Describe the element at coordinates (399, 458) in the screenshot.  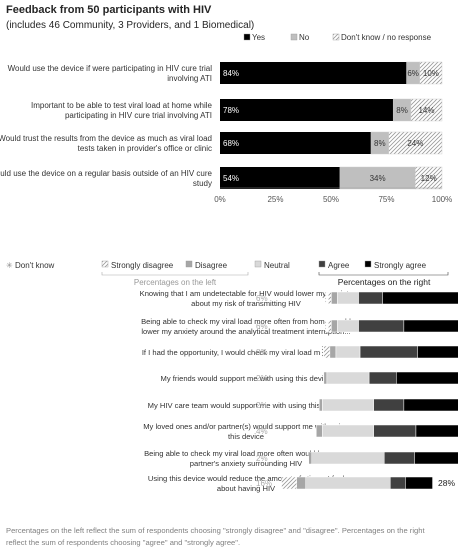
I see `likert-bar-6-agree` at that location.